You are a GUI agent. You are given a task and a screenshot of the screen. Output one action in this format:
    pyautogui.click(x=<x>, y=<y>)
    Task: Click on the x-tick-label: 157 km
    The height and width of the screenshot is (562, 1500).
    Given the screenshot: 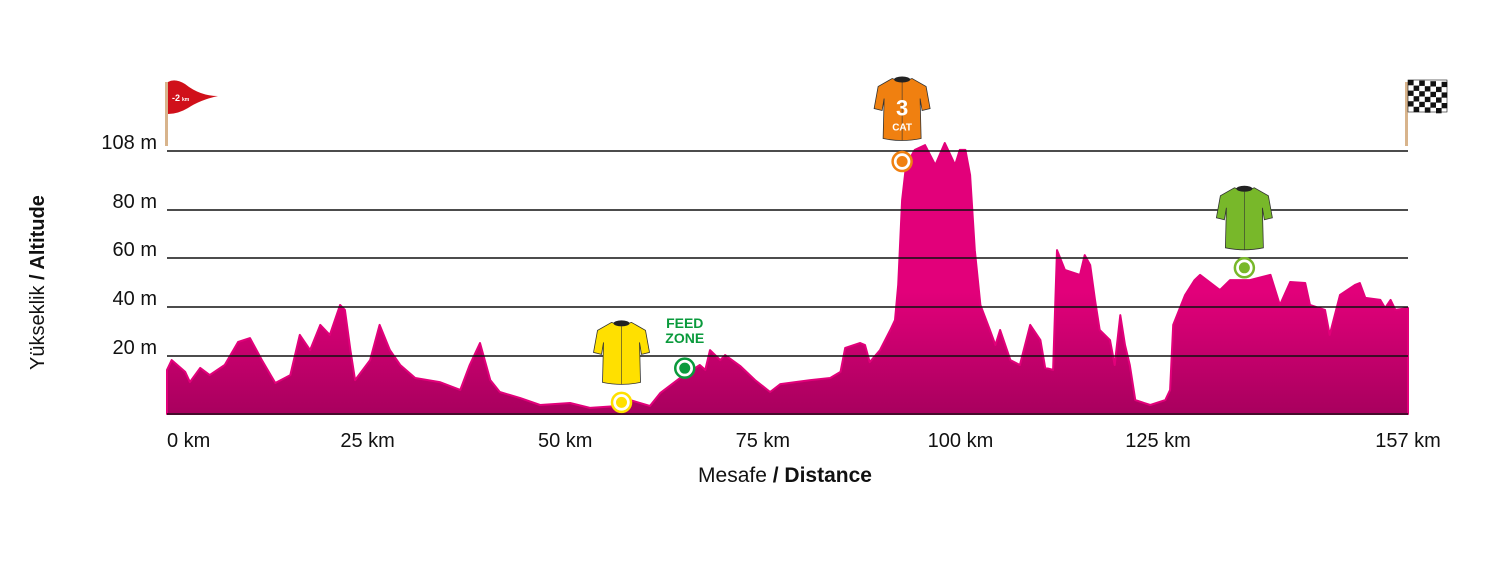 What is the action you would take?
    pyautogui.click(x=1408, y=441)
    